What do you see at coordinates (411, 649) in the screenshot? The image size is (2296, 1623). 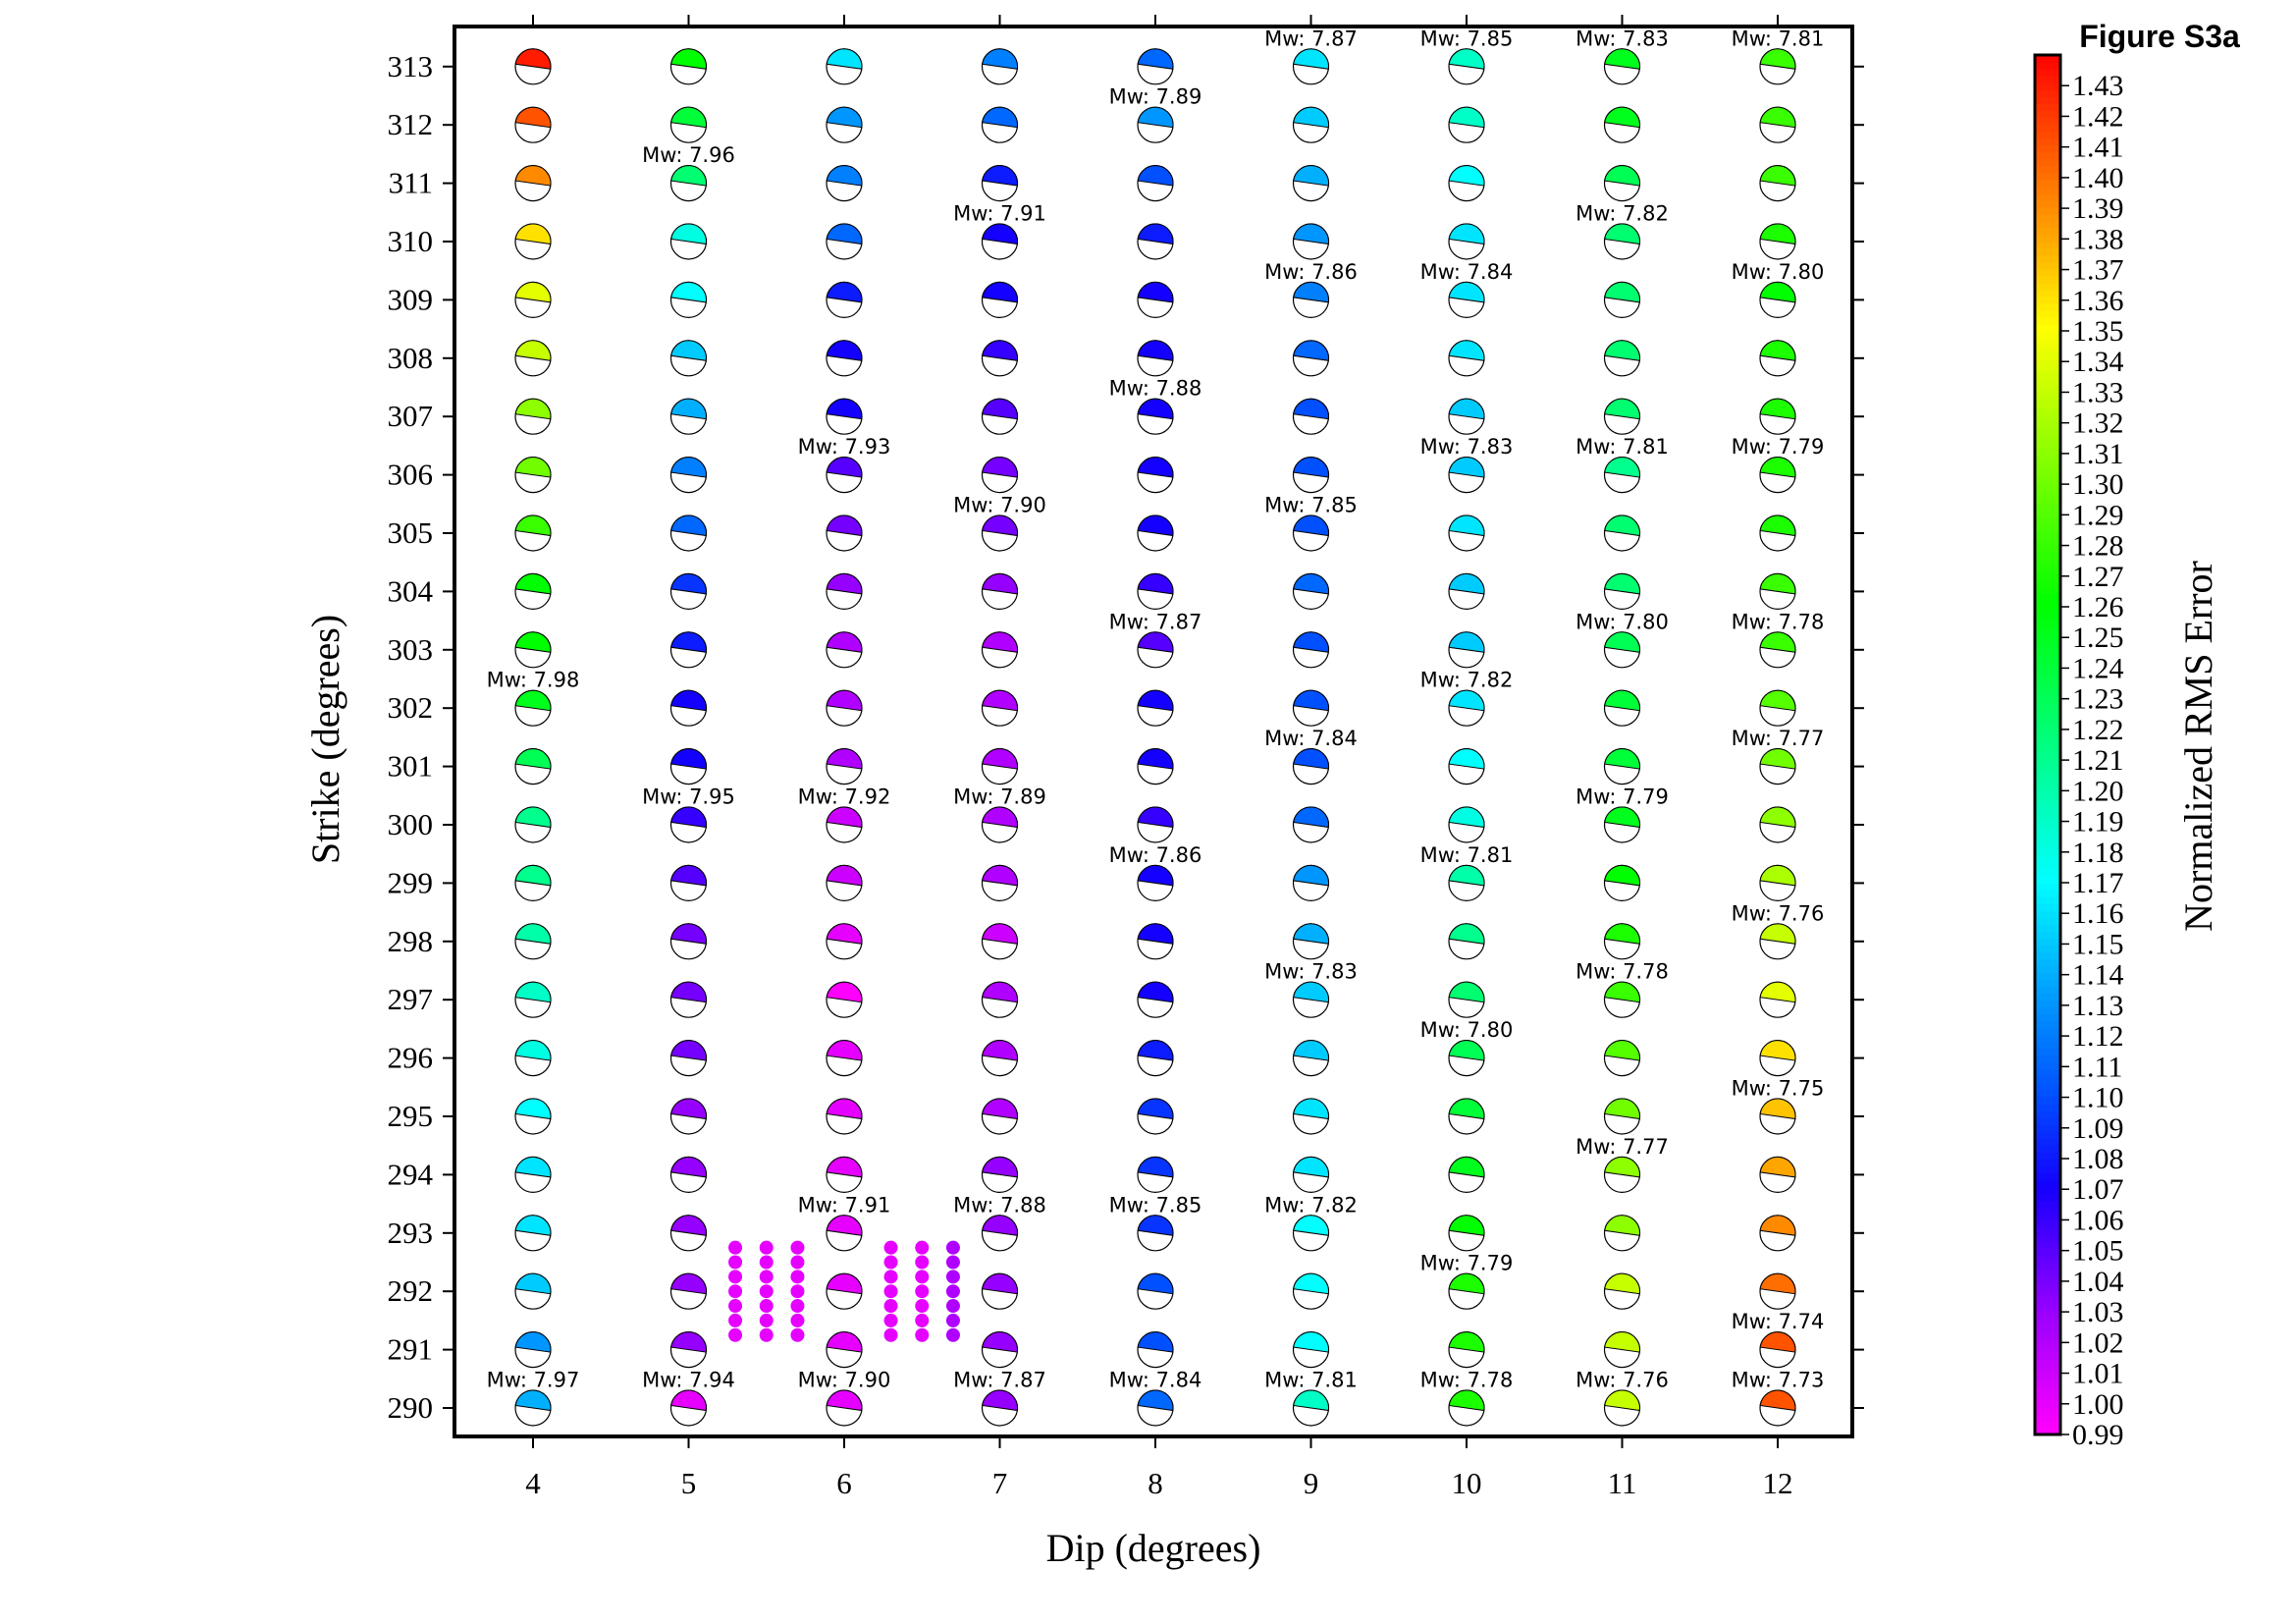 I see `y-tick-label: 303` at bounding box center [411, 649].